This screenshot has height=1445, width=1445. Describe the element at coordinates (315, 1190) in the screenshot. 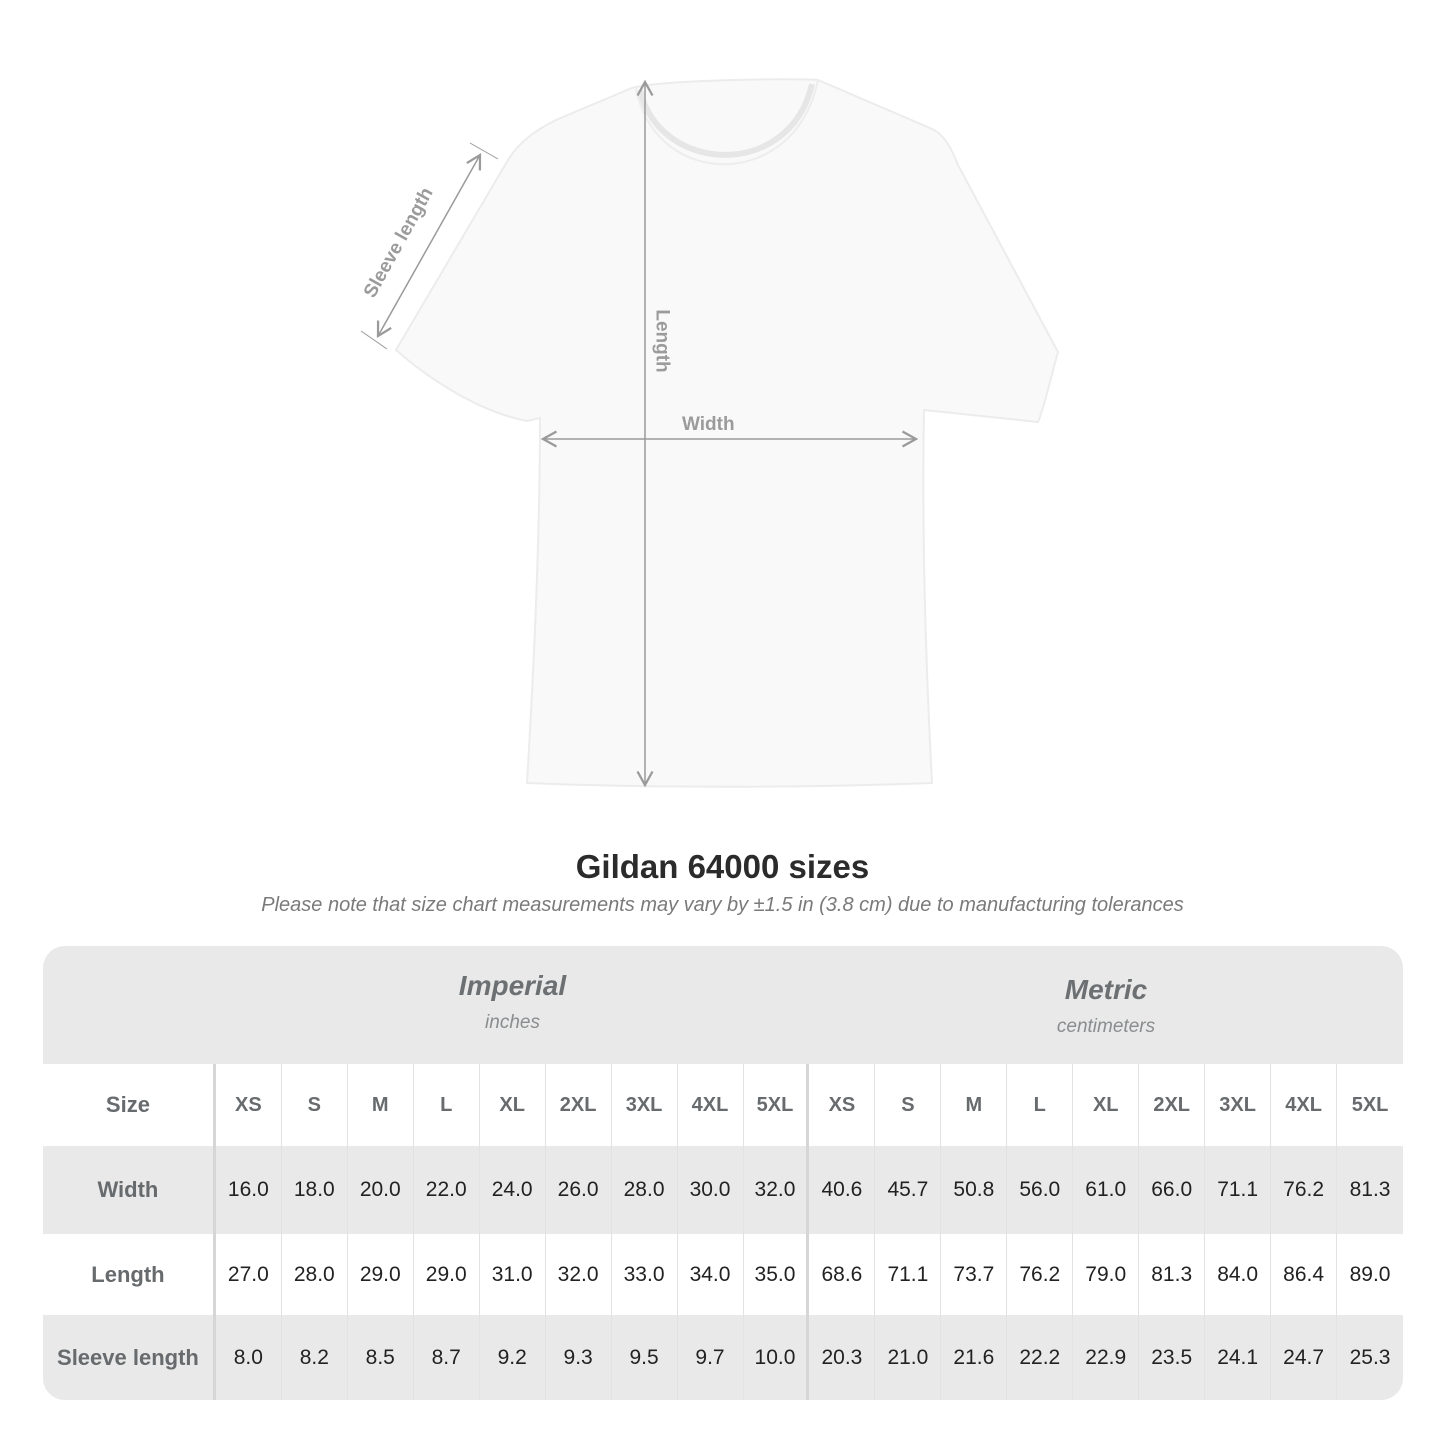

I see `table-cell: 18.0` at that location.